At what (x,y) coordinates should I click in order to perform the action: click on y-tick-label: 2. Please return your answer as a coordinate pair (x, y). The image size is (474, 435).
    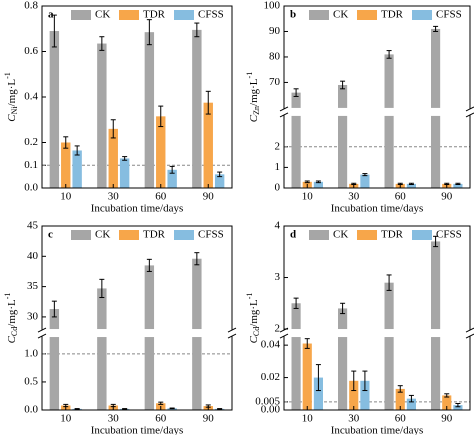
    Looking at the image, I should click on (278, 329).